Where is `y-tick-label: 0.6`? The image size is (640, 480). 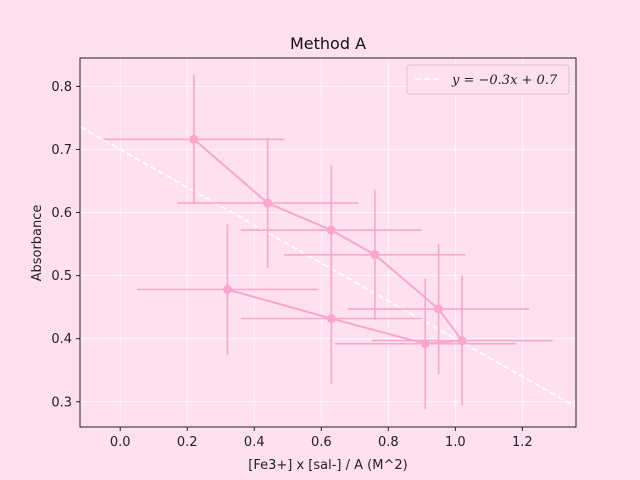 y-tick-label: 0.6 is located at coordinates (61, 213).